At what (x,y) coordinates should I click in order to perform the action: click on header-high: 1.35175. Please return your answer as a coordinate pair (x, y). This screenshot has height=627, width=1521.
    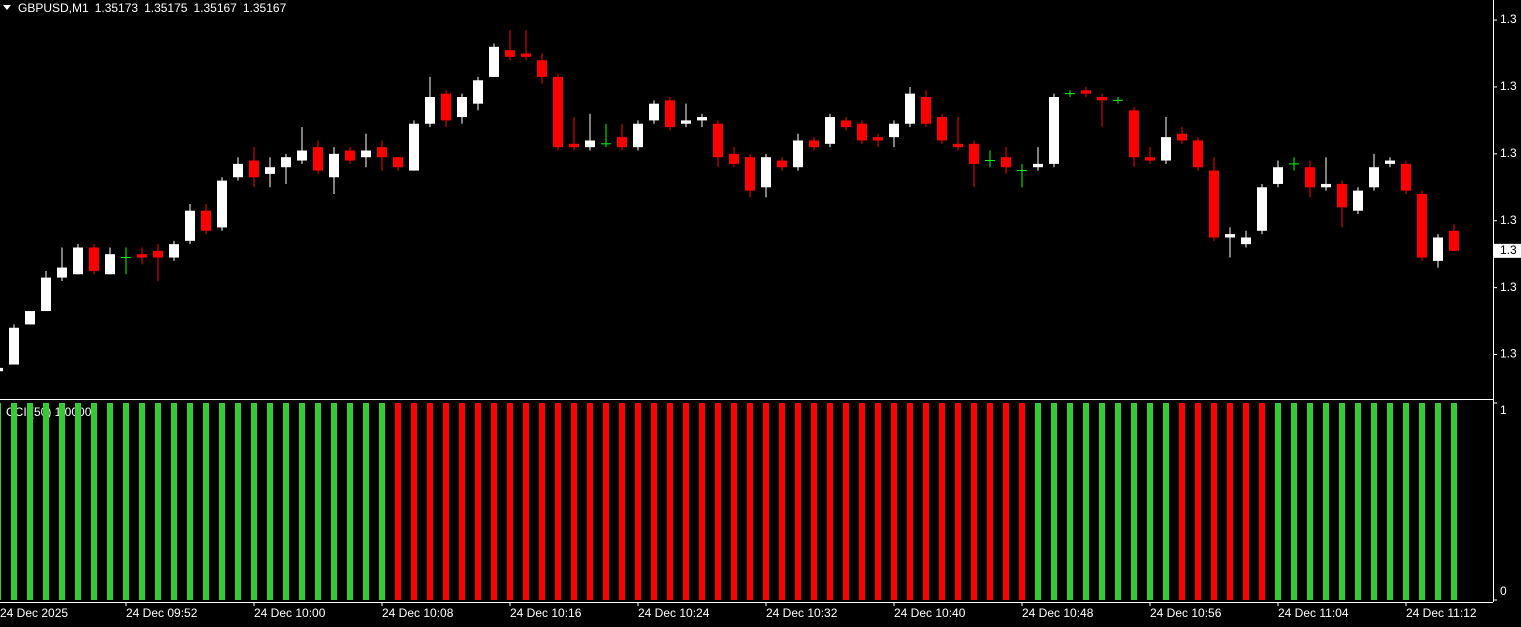
    Looking at the image, I should click on (166, 8).